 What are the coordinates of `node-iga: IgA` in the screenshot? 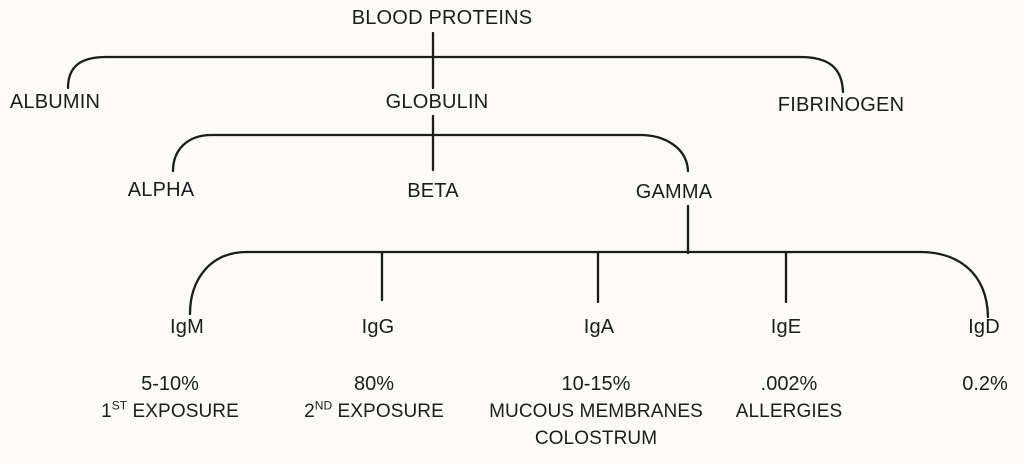 It's located at (599, 327).